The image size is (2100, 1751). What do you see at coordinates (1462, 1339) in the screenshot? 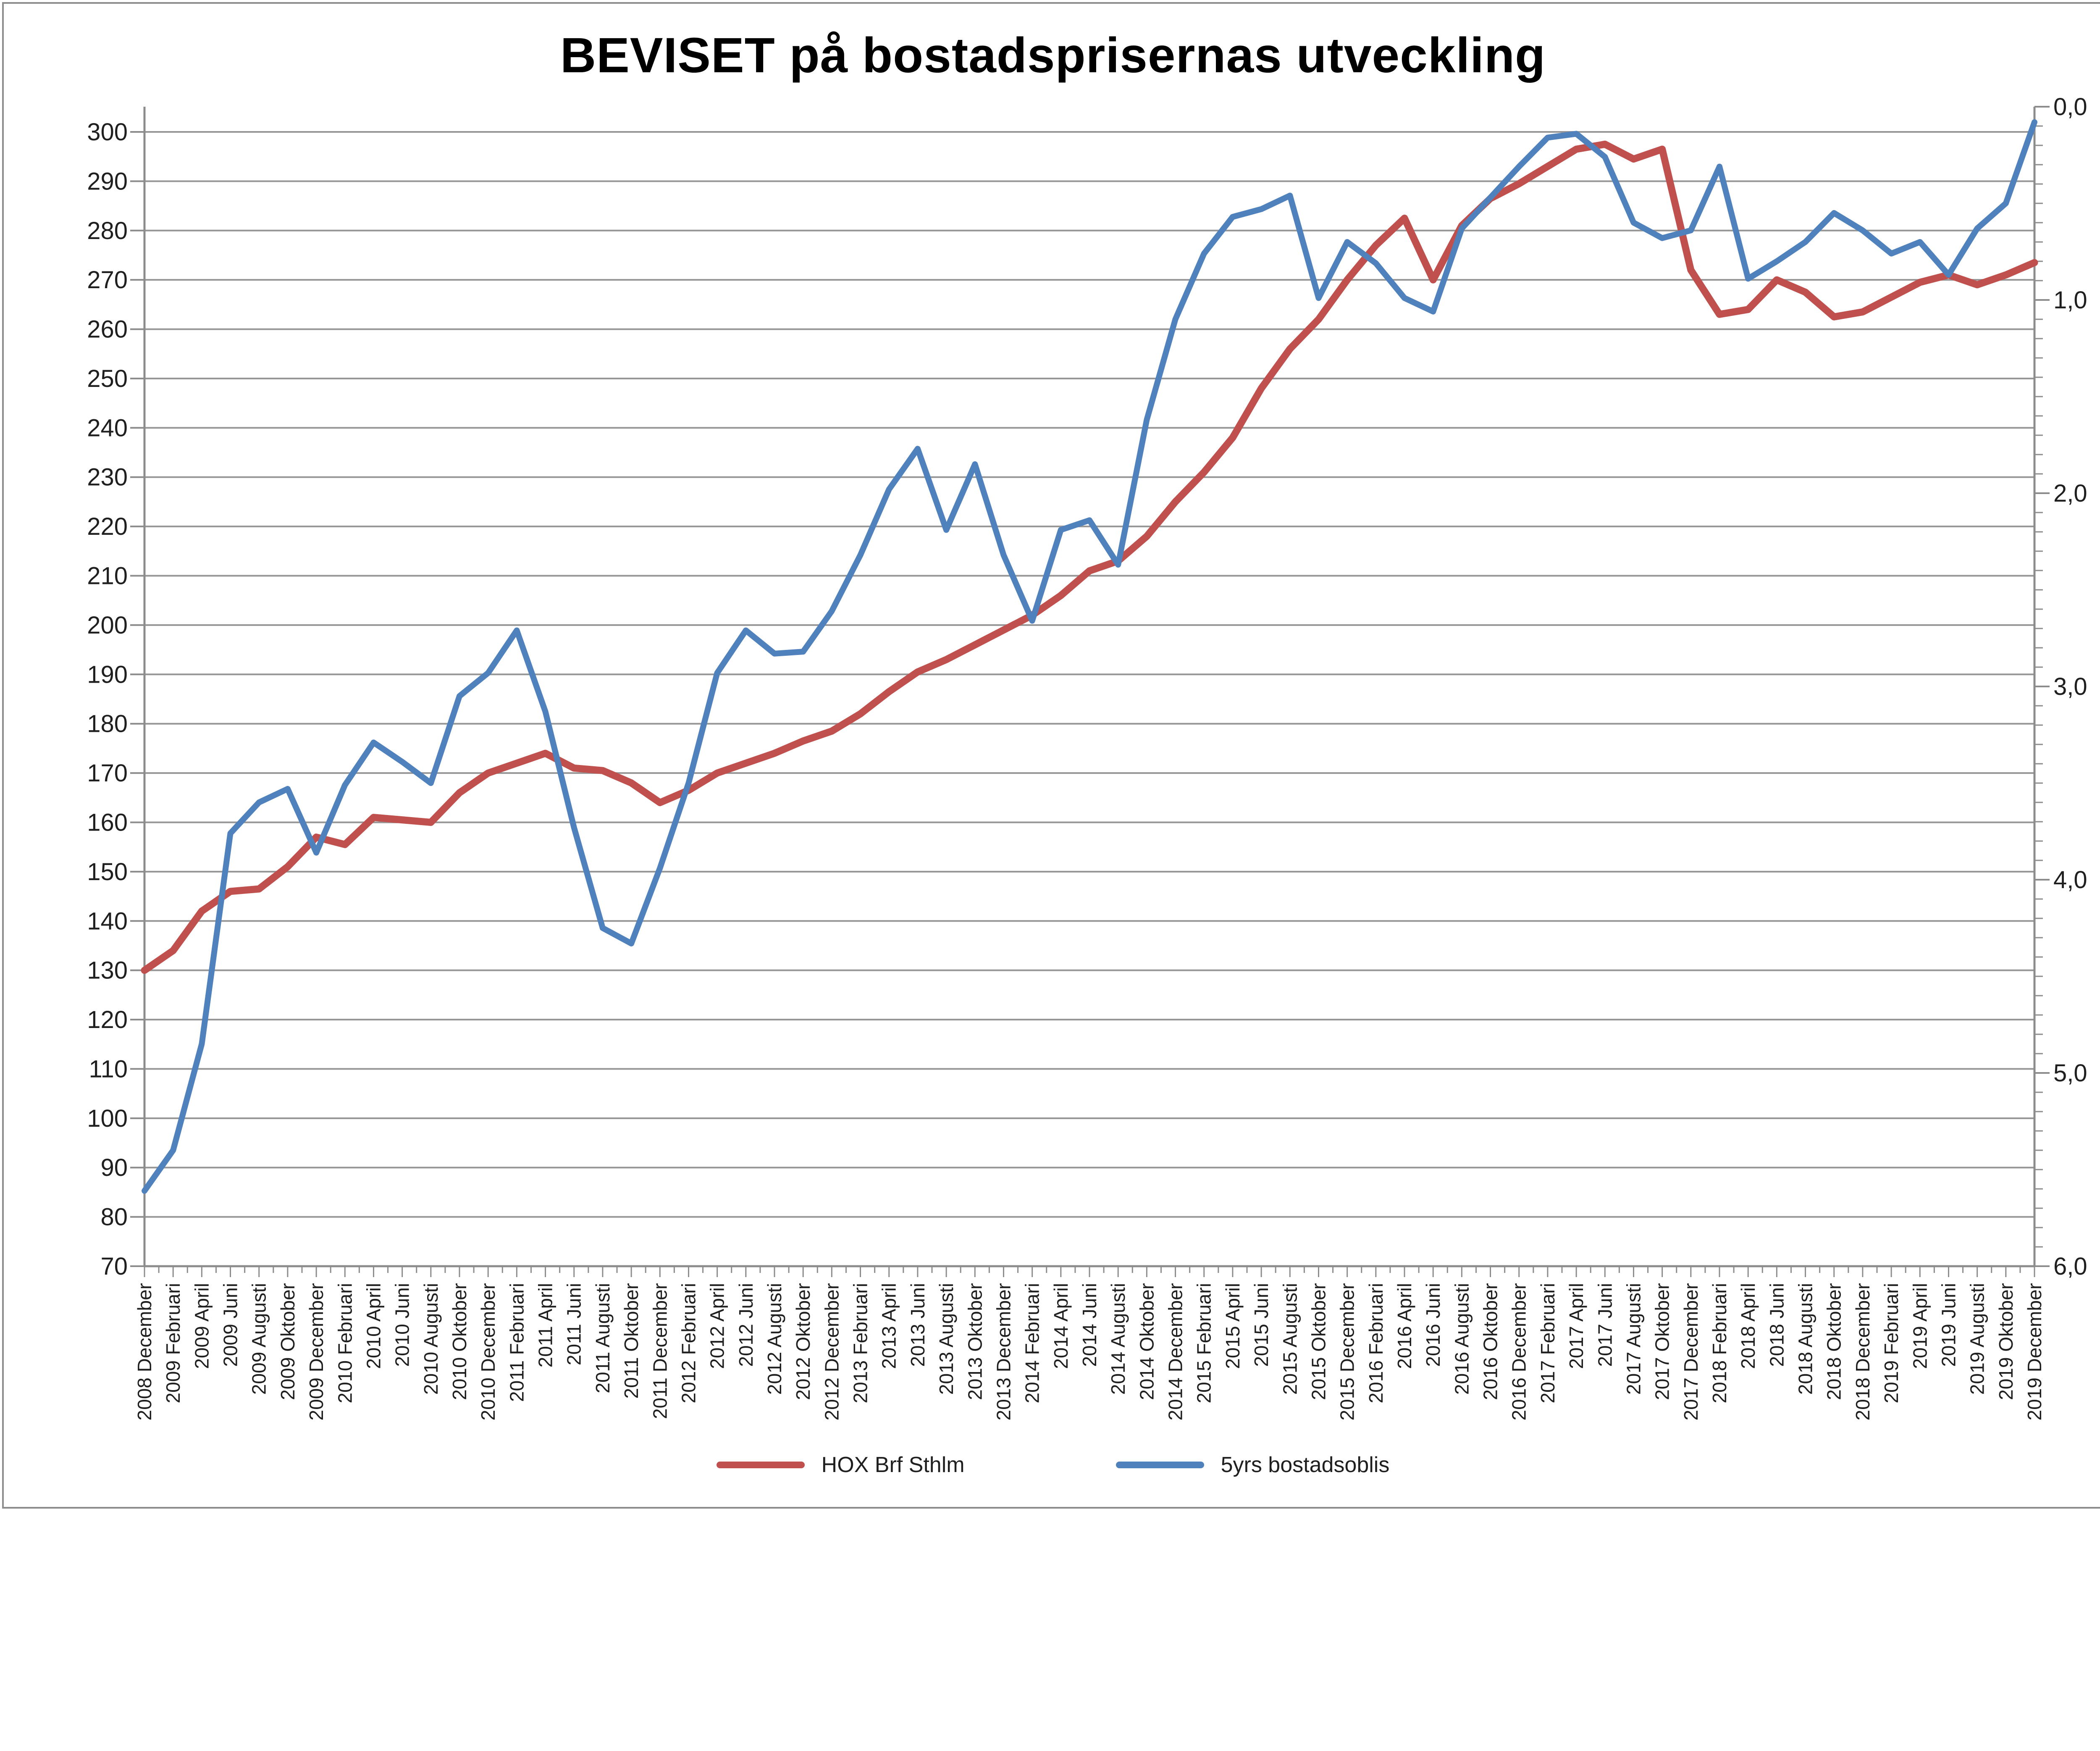
I see `x-axis-label: 2016 Augusti` at bounding box center [1462, 1339].